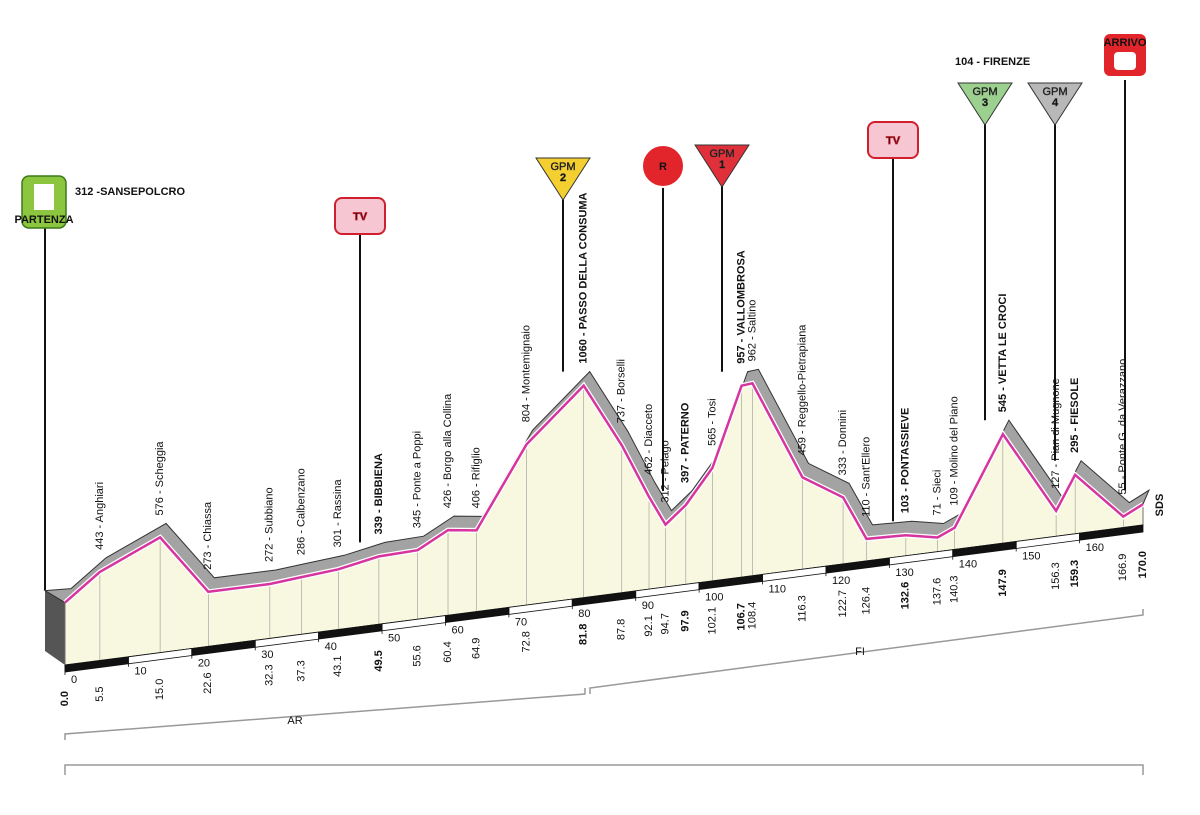 Image resolution: width=1200 pixels, height=815 pixels. Describe the element at coordinates (742, 307) in the screenshot. I see `waypoint-label: 957 - VALLOMBROSA` at that location.